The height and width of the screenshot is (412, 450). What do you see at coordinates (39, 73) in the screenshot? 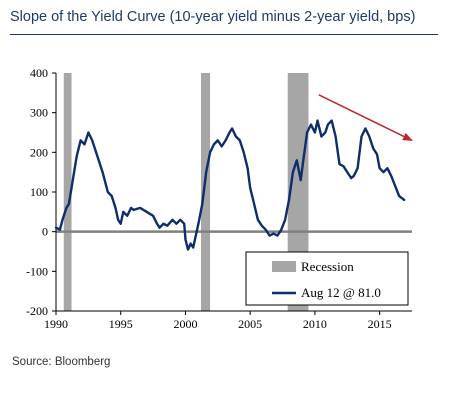
I see `y-tick-label: 400` at bounding box center [39, 73].